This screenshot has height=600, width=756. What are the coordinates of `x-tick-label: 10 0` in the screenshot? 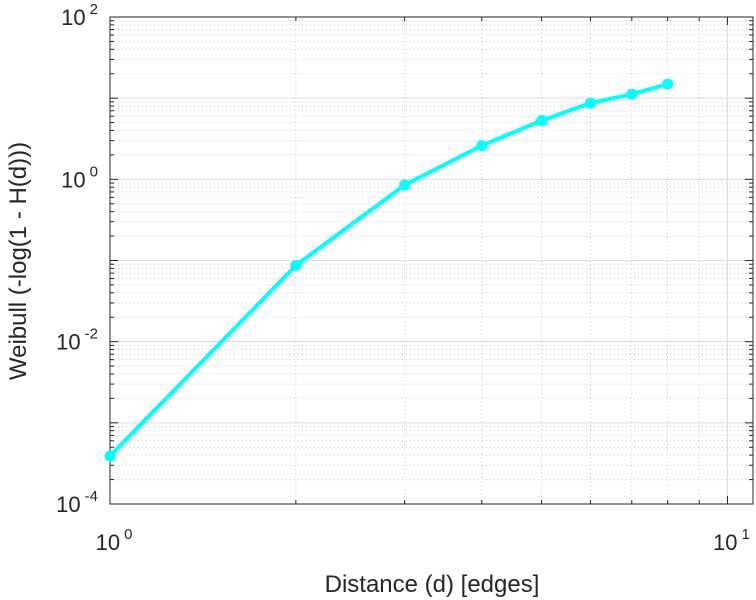 It's located at (114, 540).